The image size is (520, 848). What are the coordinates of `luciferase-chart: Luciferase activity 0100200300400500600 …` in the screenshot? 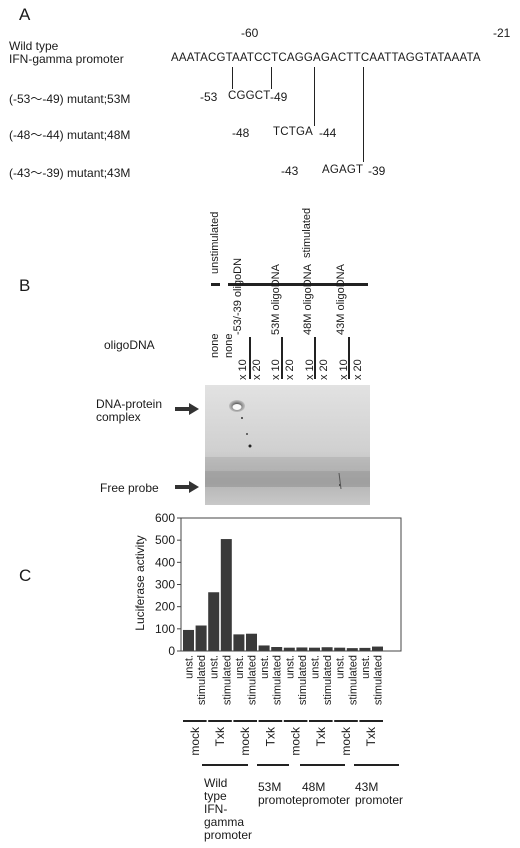 It's located at (267, 633).